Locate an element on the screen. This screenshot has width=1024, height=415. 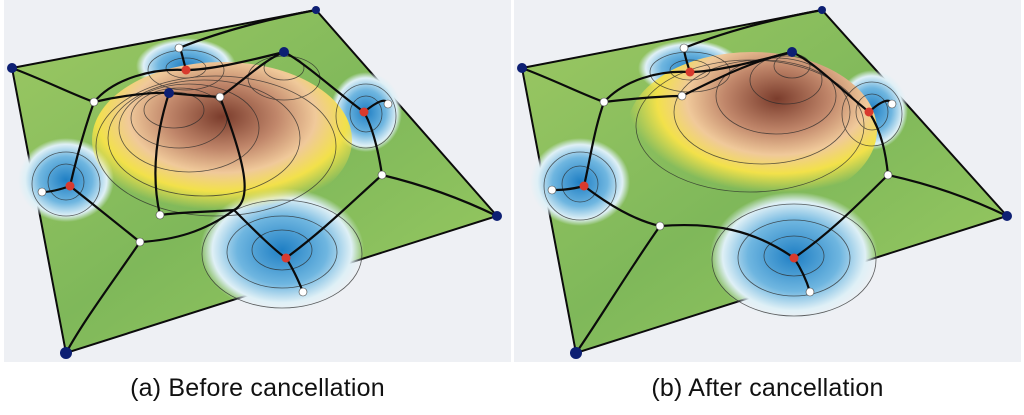
basin-left is located at coordinates (580, 182).